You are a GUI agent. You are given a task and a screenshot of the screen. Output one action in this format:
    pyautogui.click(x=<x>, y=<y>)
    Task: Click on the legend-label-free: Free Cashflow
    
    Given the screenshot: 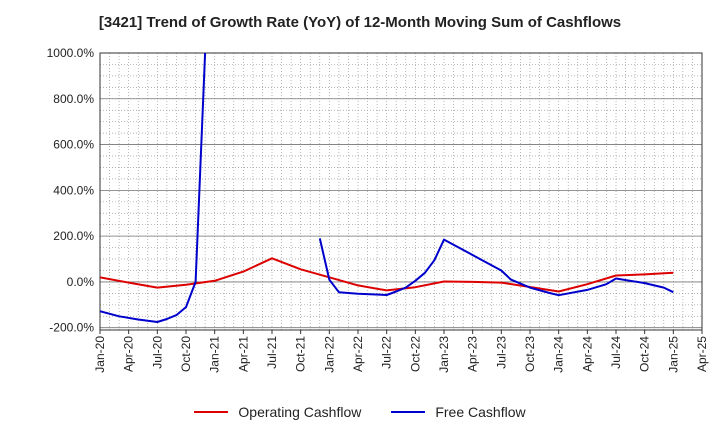 What is the action you would take?
    pyautogui.click(x=480, y=412)
    